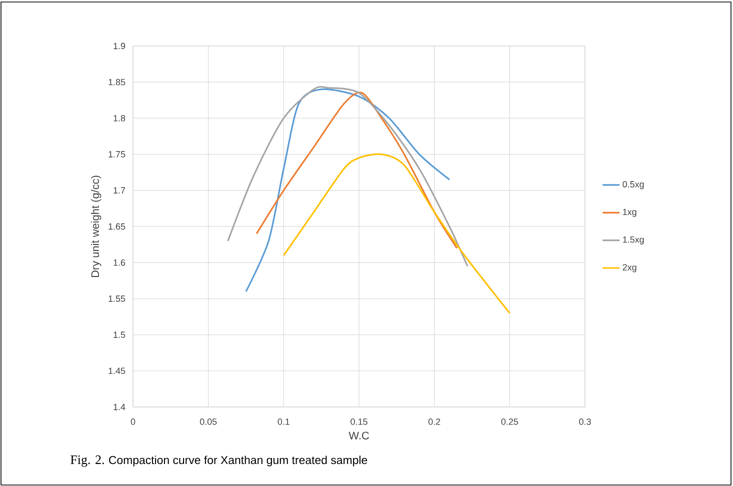 The height and width of the screenshot is (486, 733). What do you see at coordinates (120, 118) in the screenshot?
I see `y-tick-label: 1.8` at bounding box center [120, 118].